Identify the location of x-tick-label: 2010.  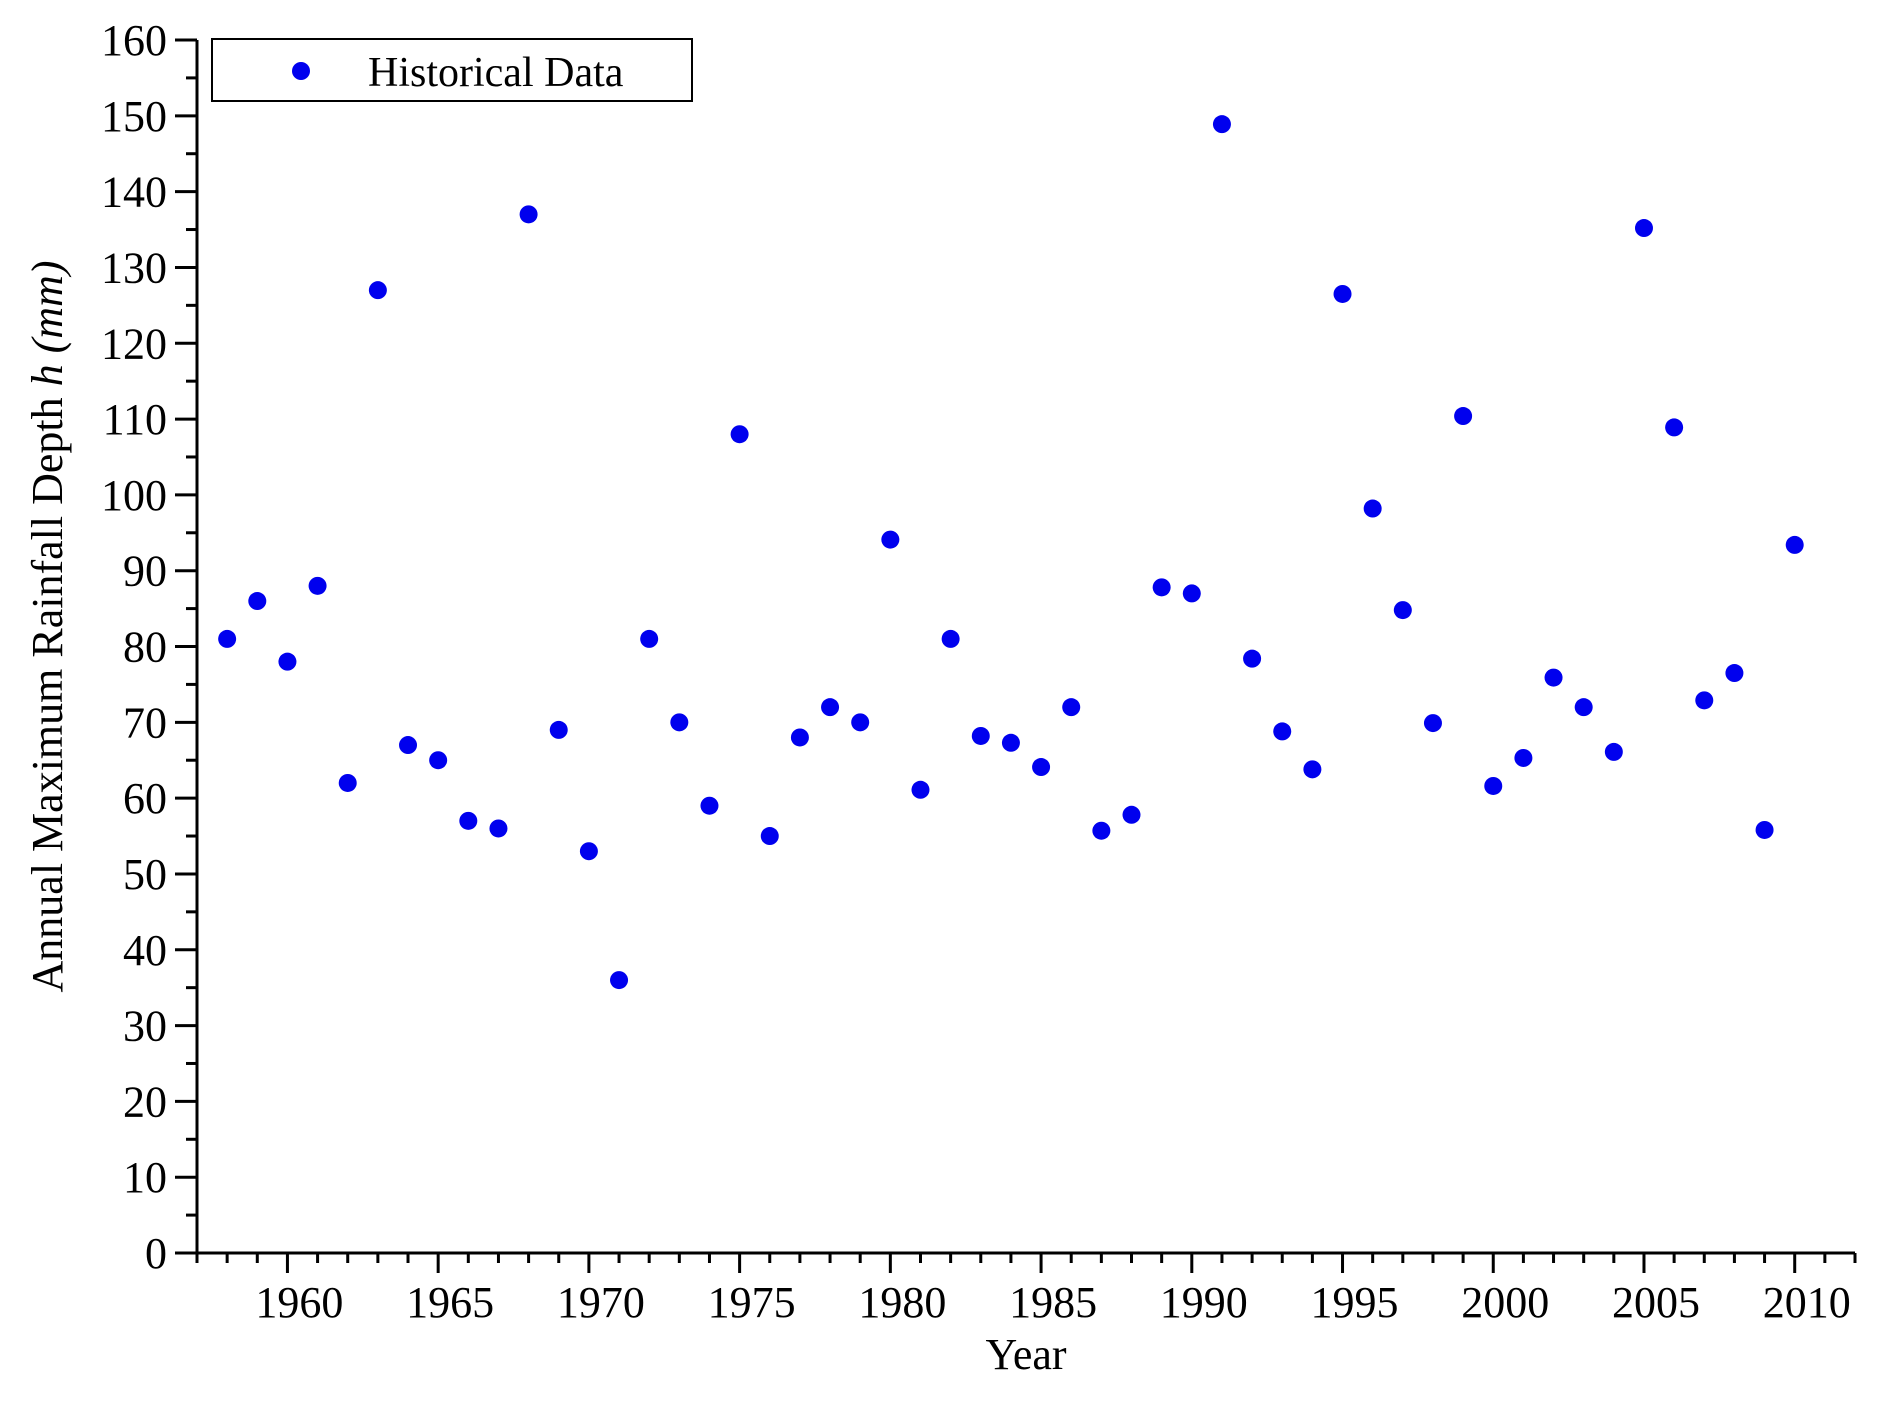
(1807, 1302).